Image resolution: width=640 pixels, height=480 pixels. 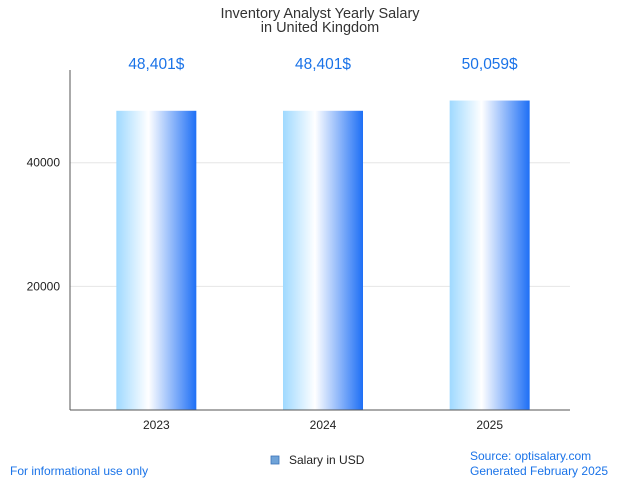 I want to click on y-tick-label: 20000, so click(x=44, y=286).